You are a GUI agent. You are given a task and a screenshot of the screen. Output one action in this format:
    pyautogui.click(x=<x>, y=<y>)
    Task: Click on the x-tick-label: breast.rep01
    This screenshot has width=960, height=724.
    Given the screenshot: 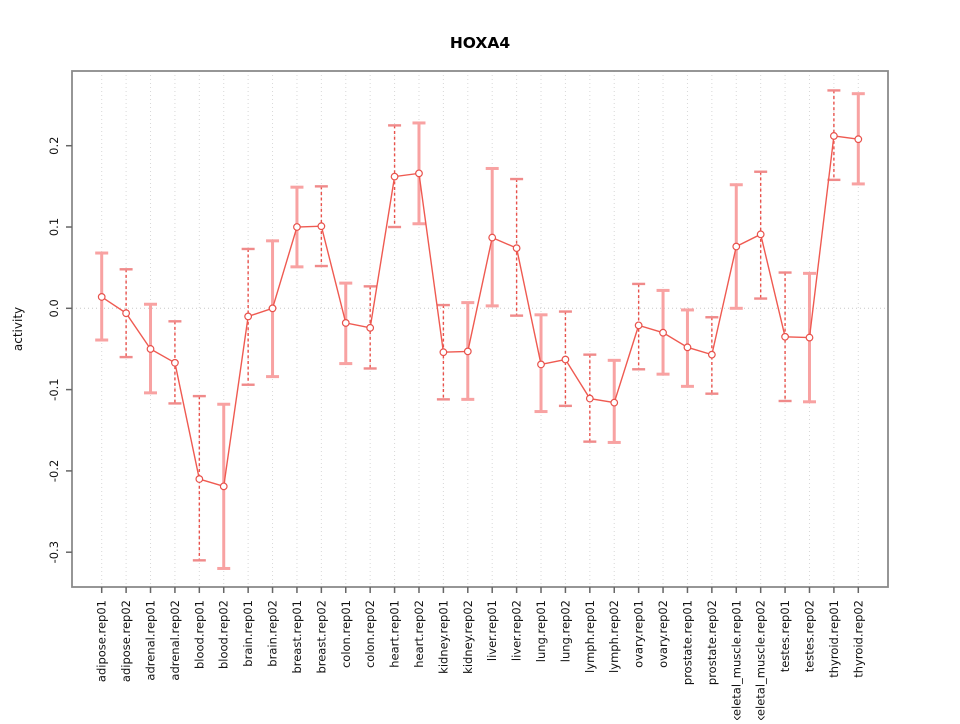 What is the action you would take?
    pyautogui.click(x=297, y=637)
    